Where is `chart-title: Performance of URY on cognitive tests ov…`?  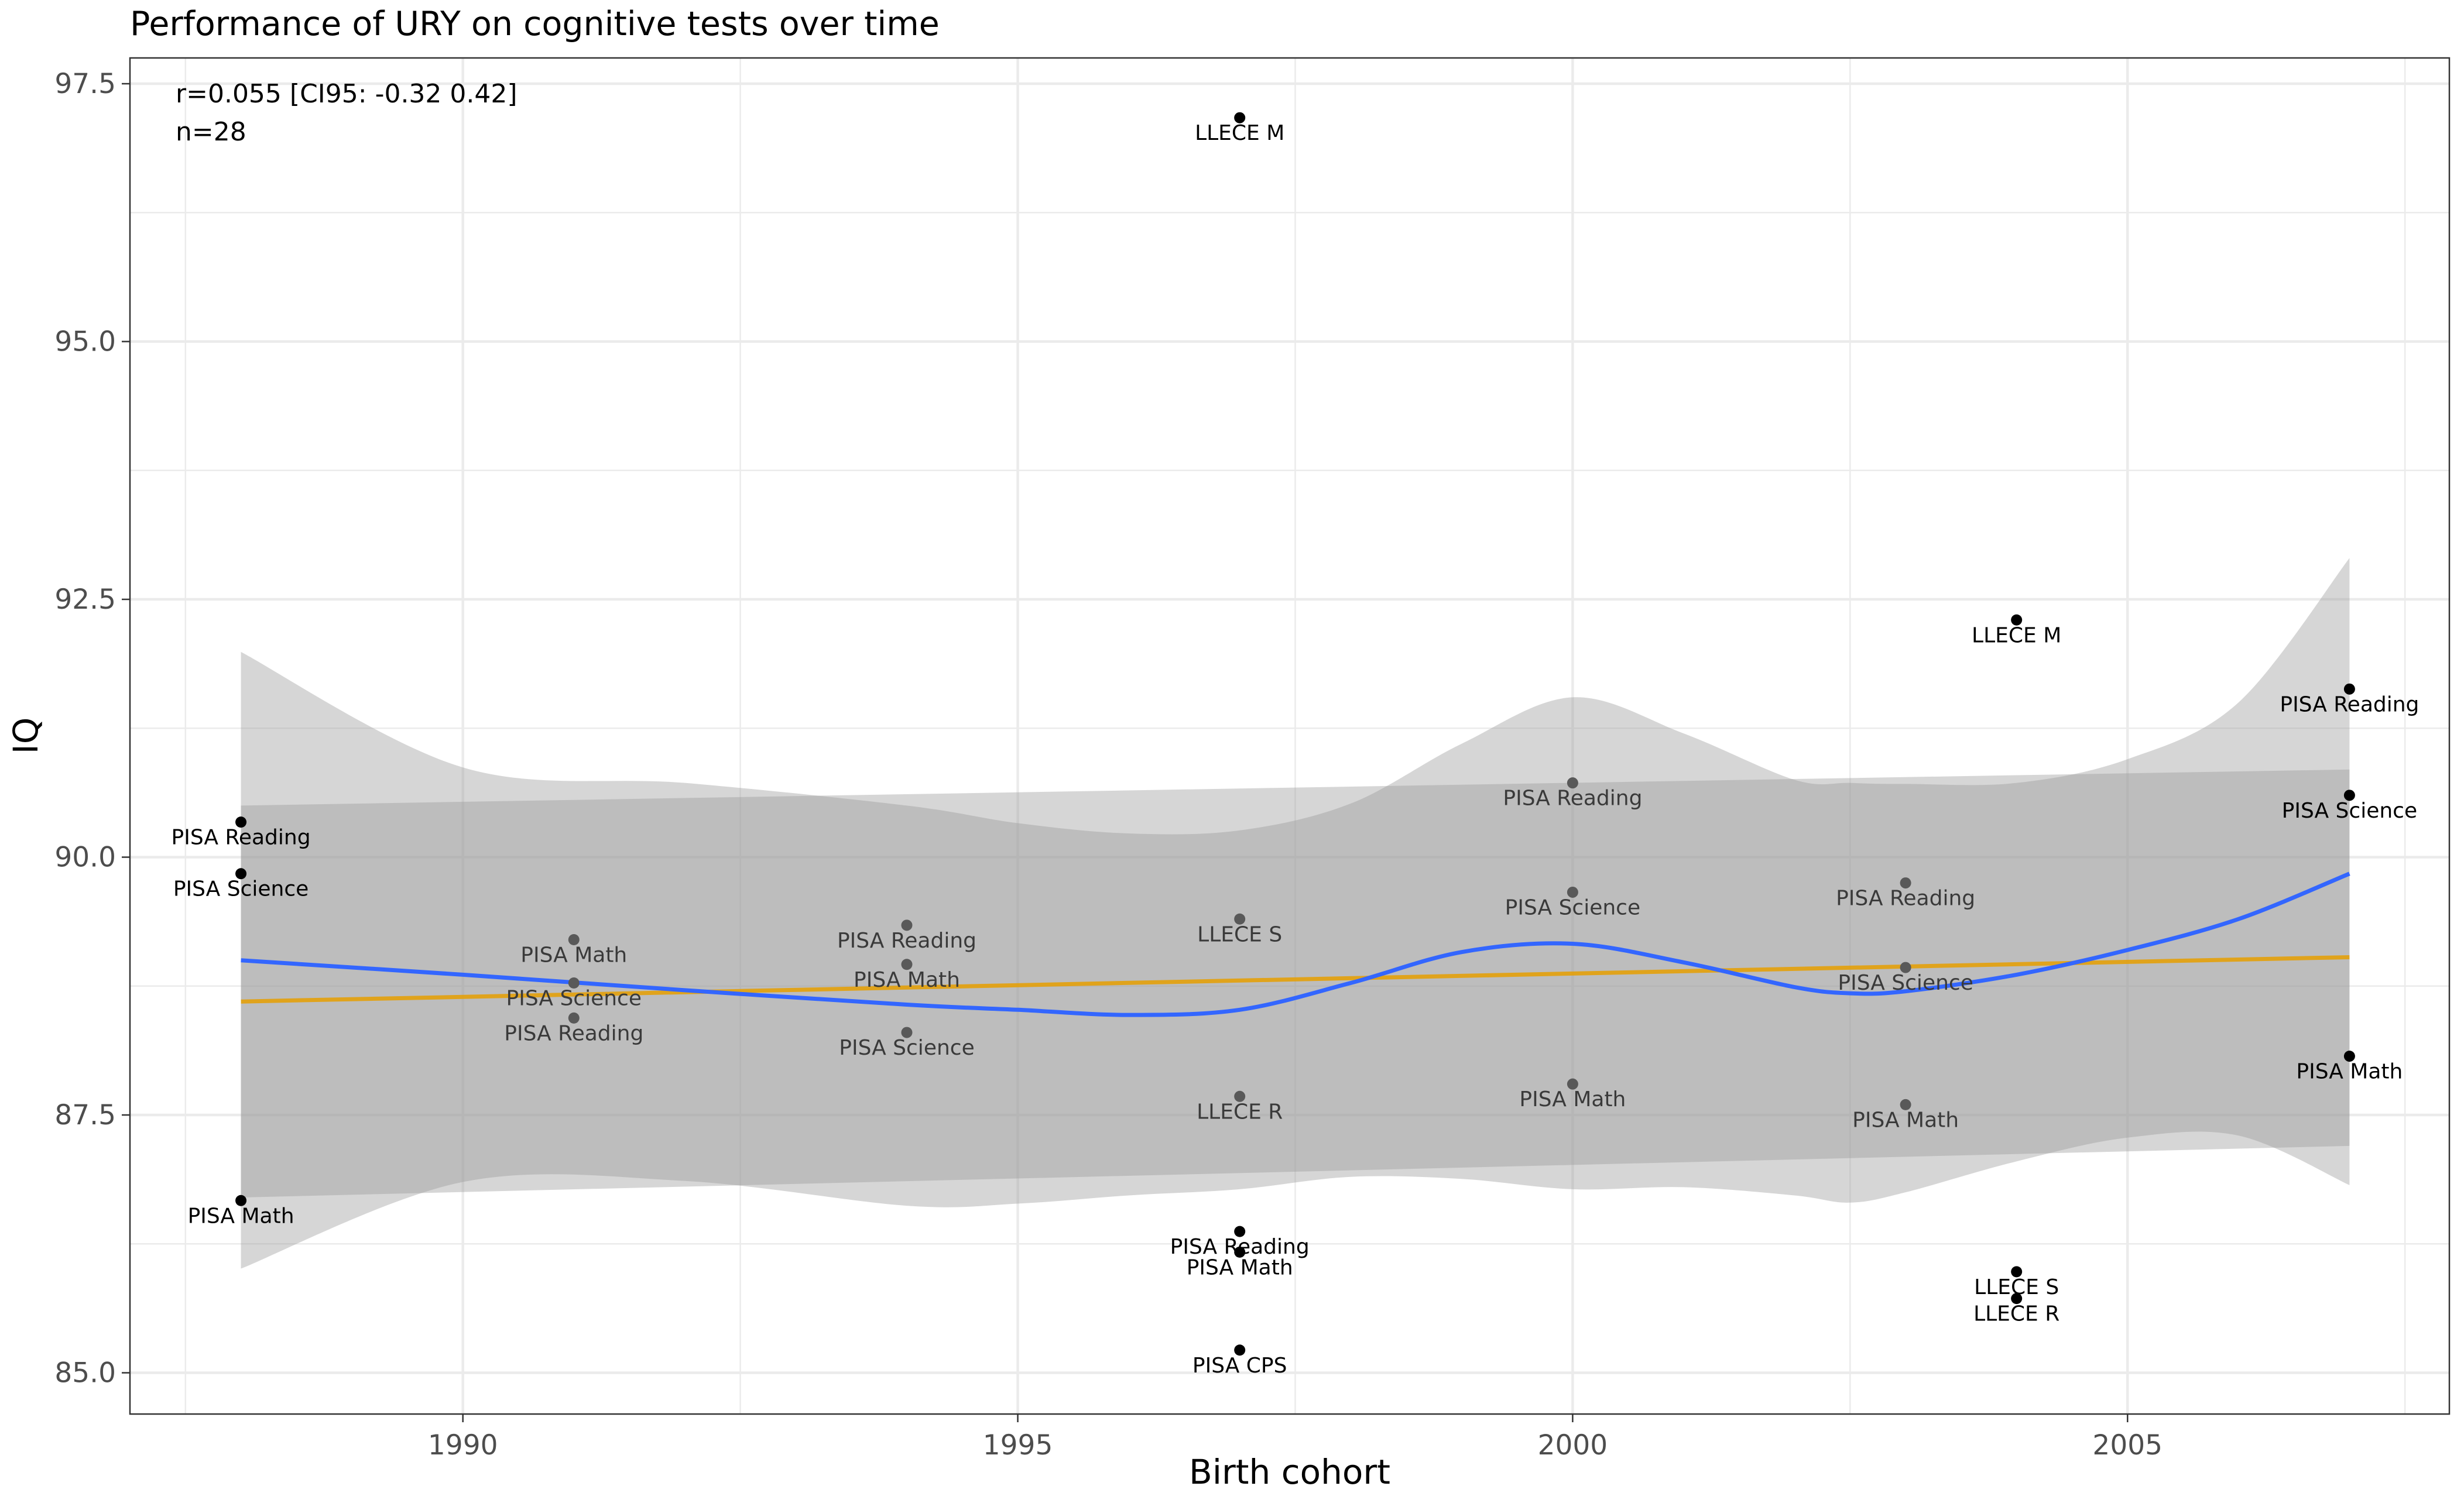
chart-title: Performance of URY on cognitive tests ov… is located at coordinates (535, 24).